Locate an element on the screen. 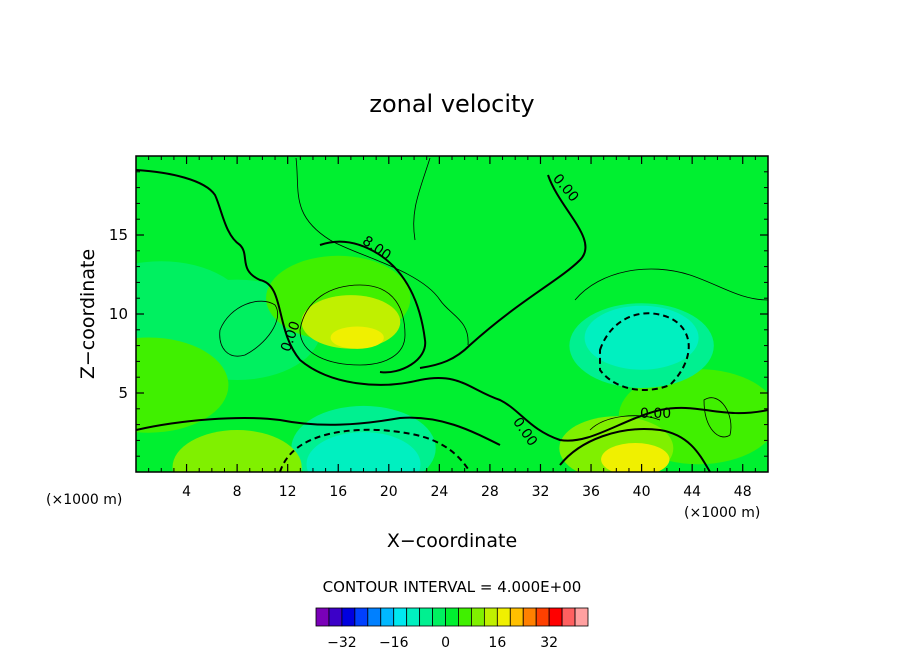  x-tick-label: 32 is located at coordinates (541, 492).